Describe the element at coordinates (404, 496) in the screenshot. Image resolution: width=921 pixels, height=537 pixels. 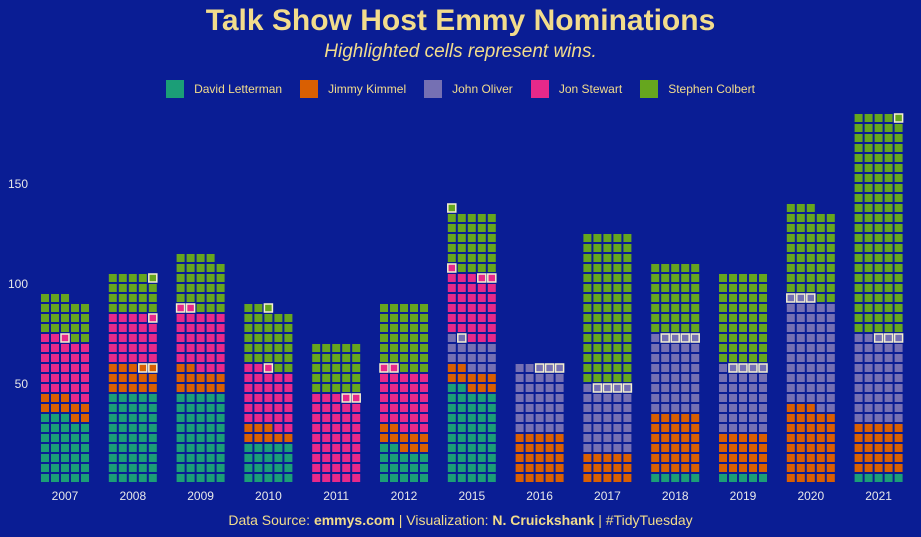
I see `x-tick-label: 2012` at that location.